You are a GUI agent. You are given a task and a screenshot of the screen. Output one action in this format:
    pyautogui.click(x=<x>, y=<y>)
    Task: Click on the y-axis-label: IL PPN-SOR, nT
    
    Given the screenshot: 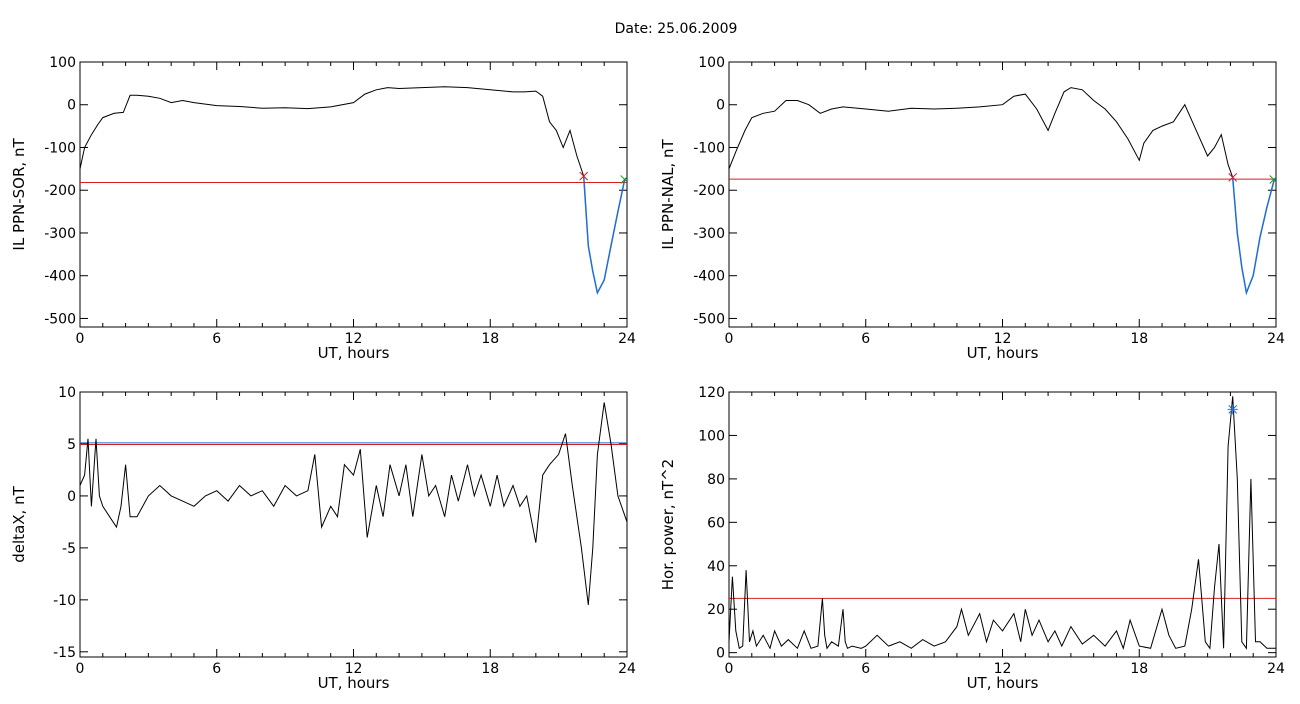 What is the action you would take?
    pyautogui.click(x=19, y=194)
    